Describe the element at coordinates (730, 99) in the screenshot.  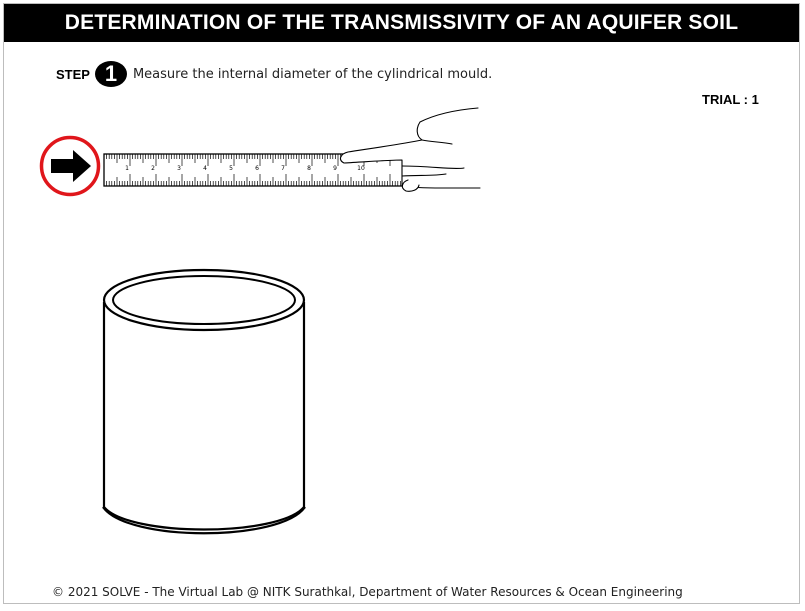
I see `trial-indicator: TRIAL : 1` at that location.